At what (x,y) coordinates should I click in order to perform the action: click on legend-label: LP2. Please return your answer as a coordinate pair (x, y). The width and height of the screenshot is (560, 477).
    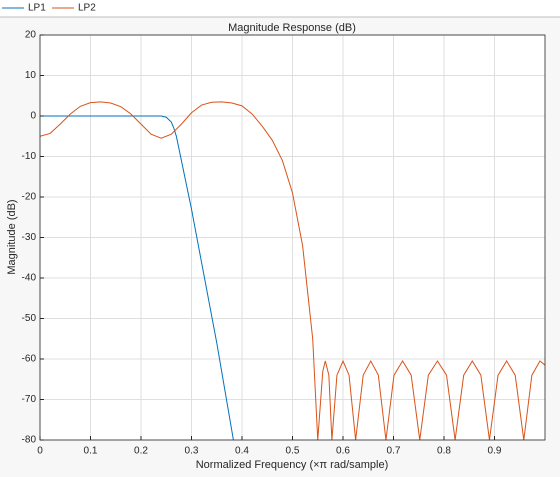
    Looking at the image, I should click on (87, 8).